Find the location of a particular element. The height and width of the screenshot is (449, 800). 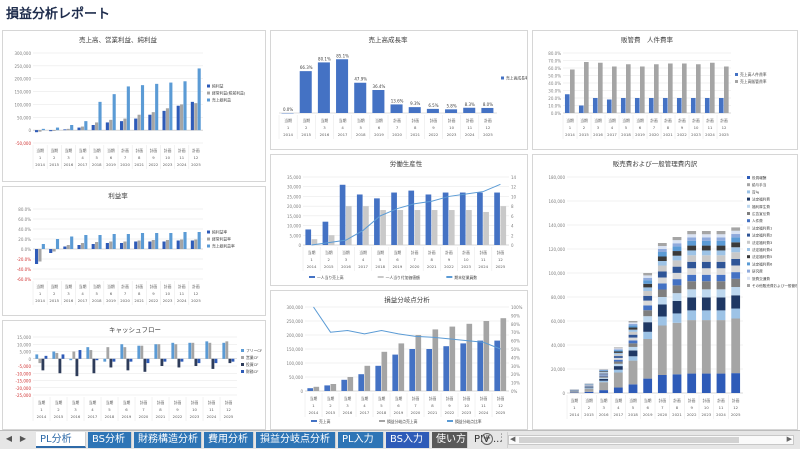

scroll-right-icon: ▶ is located at coordinates (789, 439).